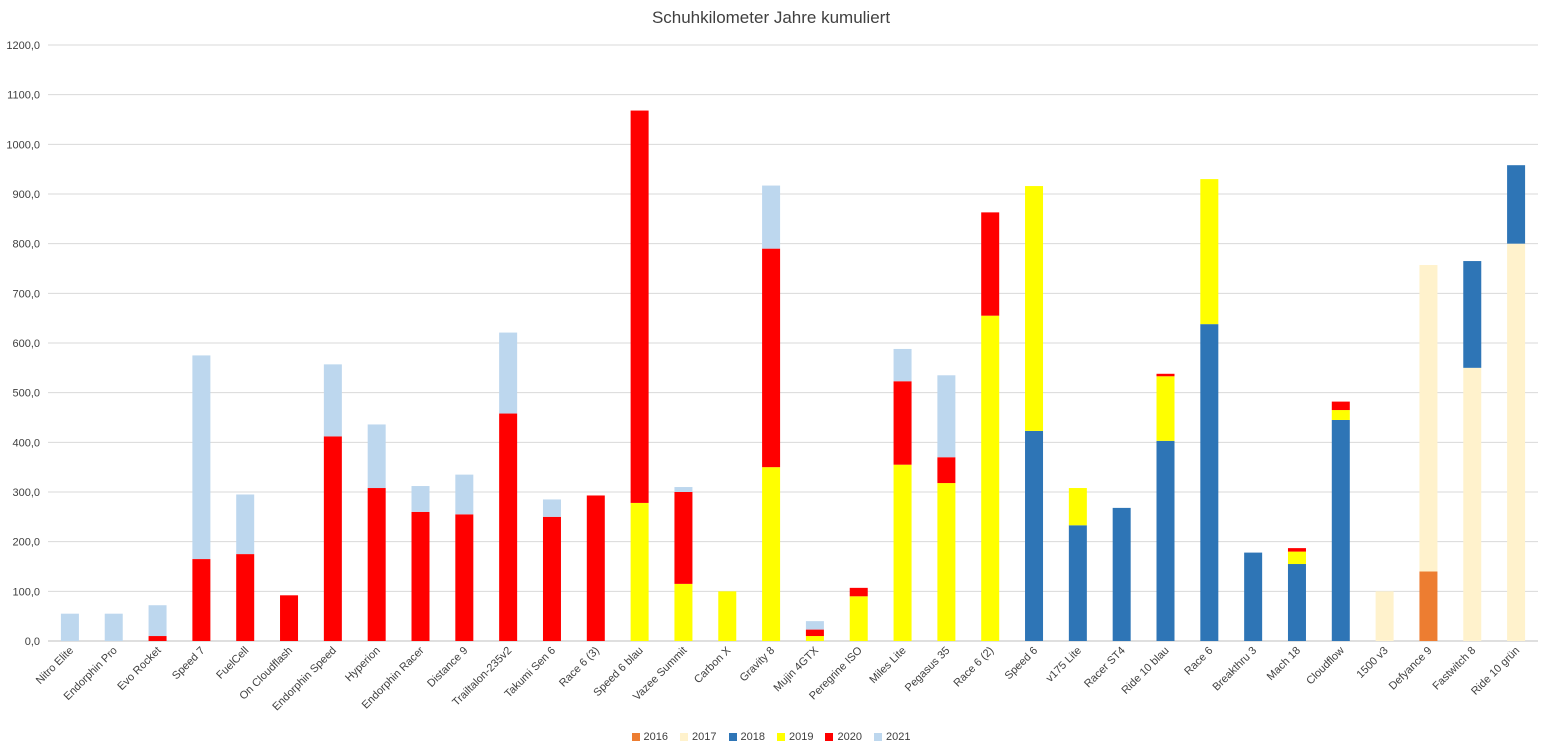  I want to click on x-tick-label: Mach 18, so click(1284, 664).